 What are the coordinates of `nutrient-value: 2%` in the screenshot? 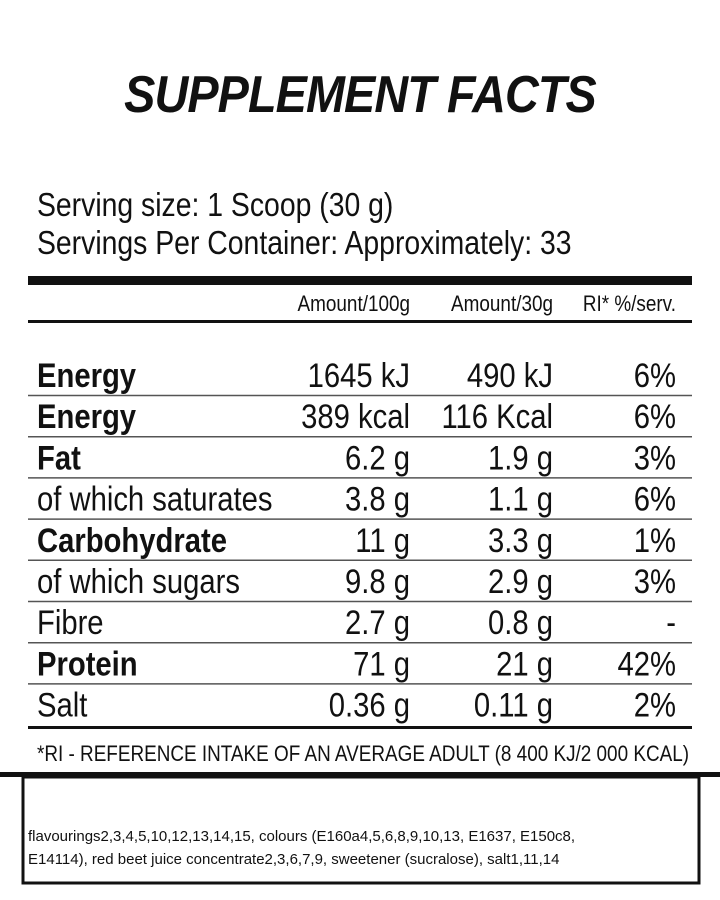 It's located at (655, 705).